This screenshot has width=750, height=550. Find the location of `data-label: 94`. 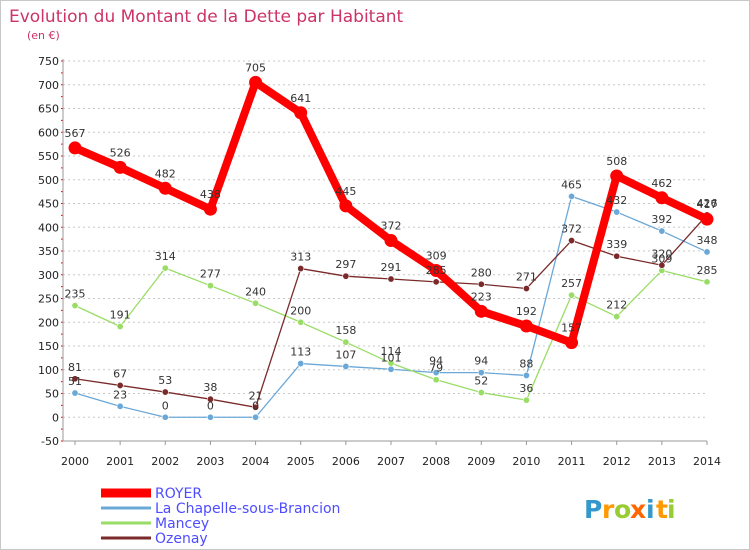

data-label: 94 is located at coordinates (436, 361).